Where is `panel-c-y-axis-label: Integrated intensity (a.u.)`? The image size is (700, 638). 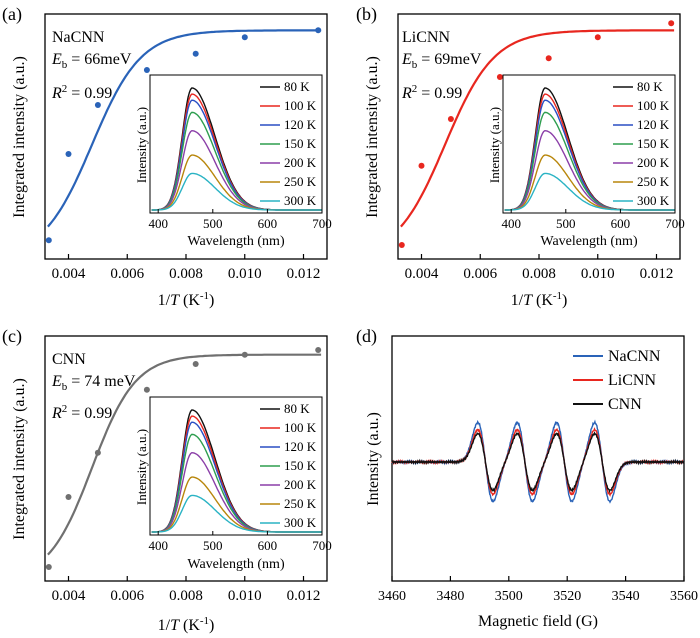 panel-c-y-axis-label: Integrated intensity (a.u.) is located at coordinates (19, 459).